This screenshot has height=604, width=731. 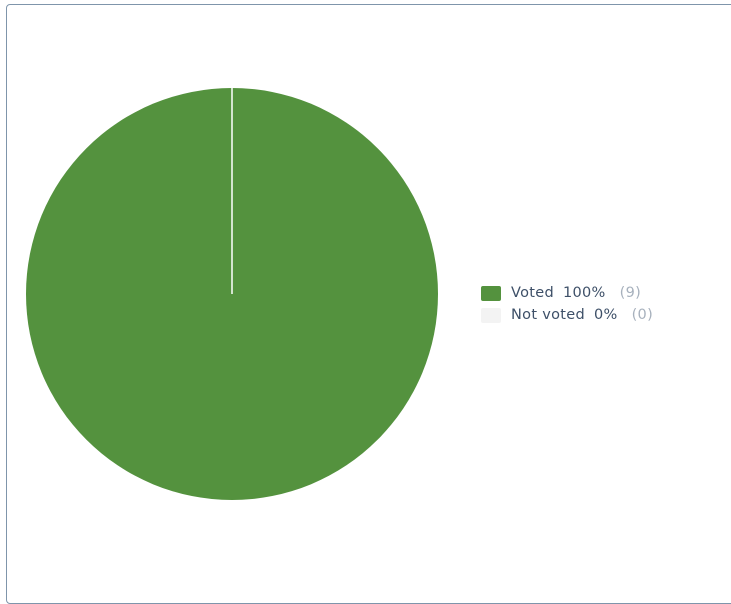 I want to click on legend-label-not-voted: Not voted, so click(x=548, y=315).